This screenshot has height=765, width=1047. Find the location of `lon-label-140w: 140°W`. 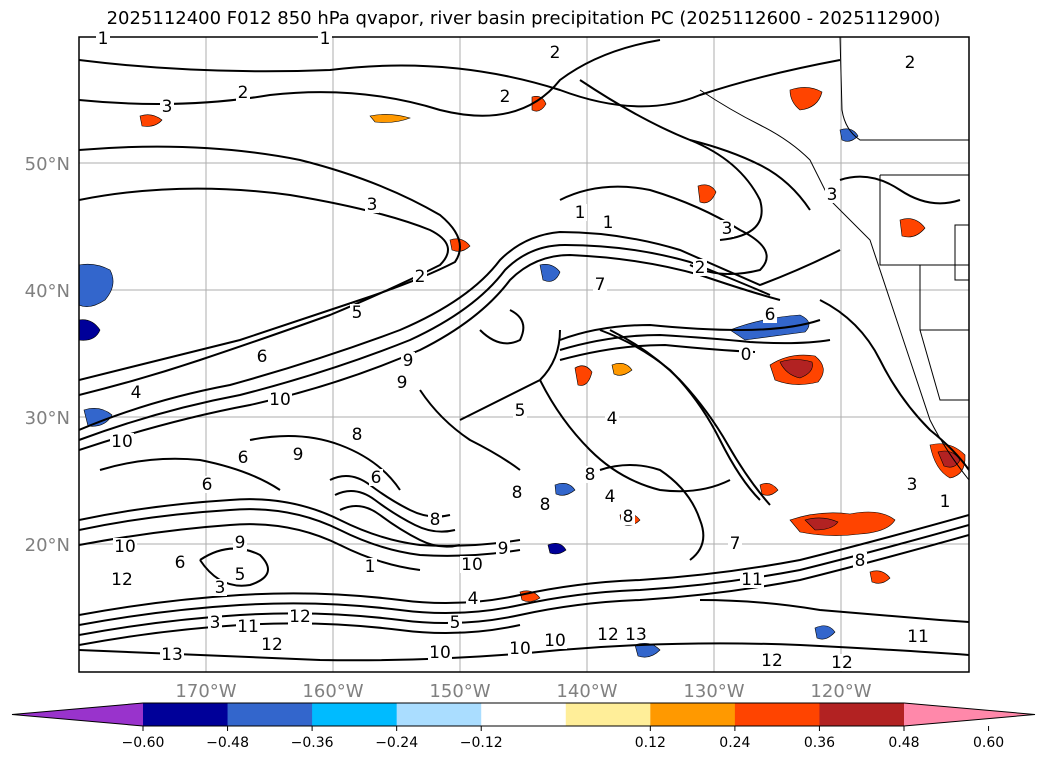

lon-label-140w: 140°W is located at coordinates (586, 691).